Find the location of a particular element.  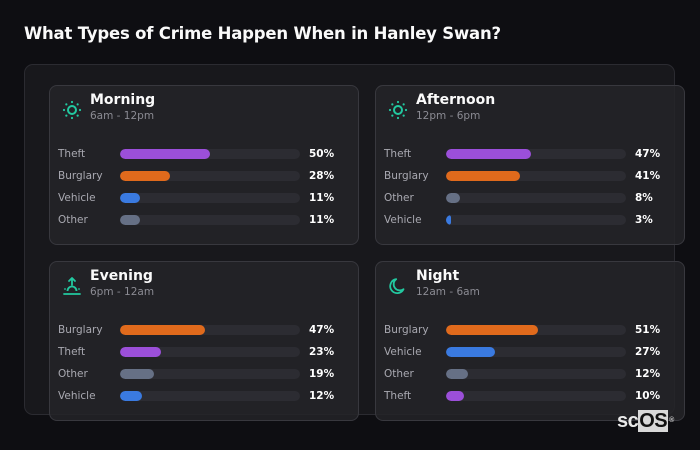

moon-icon is located at coordinates (398, 286).